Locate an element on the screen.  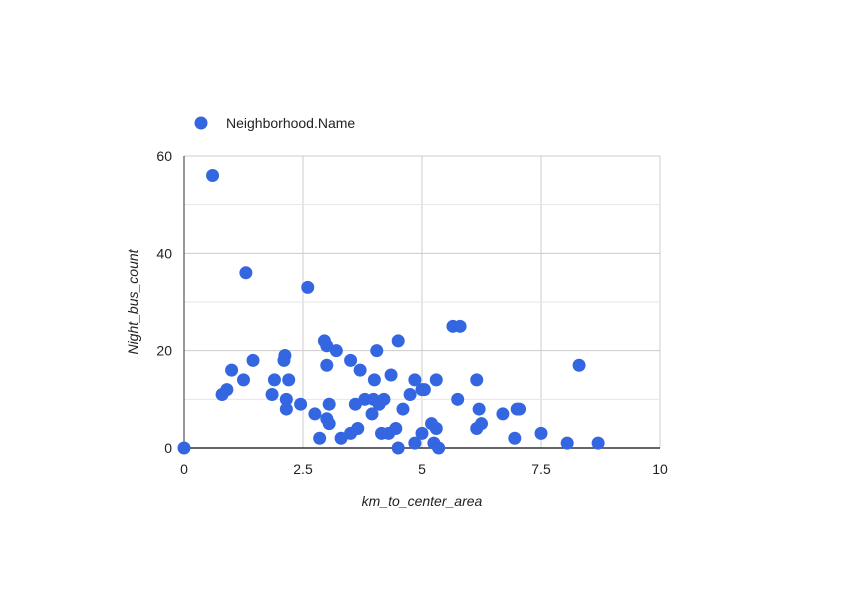
y-tick-label: 0 is located at coordinates (168, 448).